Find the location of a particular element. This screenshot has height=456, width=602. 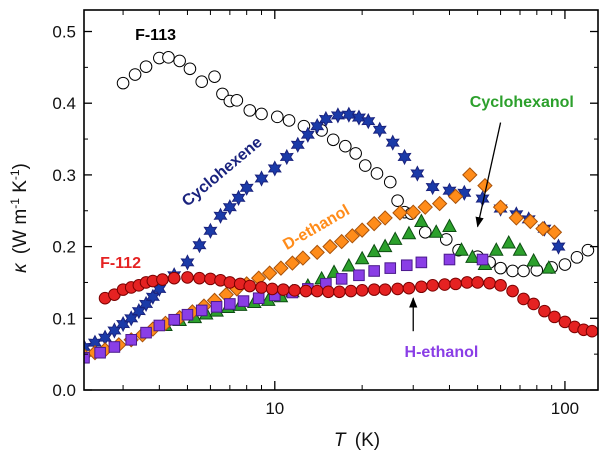

cyclohexanol-arrow is located at coordinates (488, 175).